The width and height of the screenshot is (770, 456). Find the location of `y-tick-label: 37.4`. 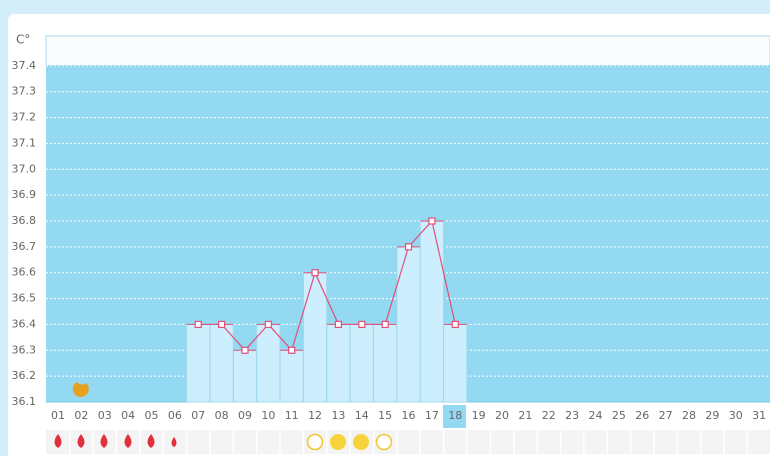

y-tick-label: 37.4 is located at coordinates (24, 65).